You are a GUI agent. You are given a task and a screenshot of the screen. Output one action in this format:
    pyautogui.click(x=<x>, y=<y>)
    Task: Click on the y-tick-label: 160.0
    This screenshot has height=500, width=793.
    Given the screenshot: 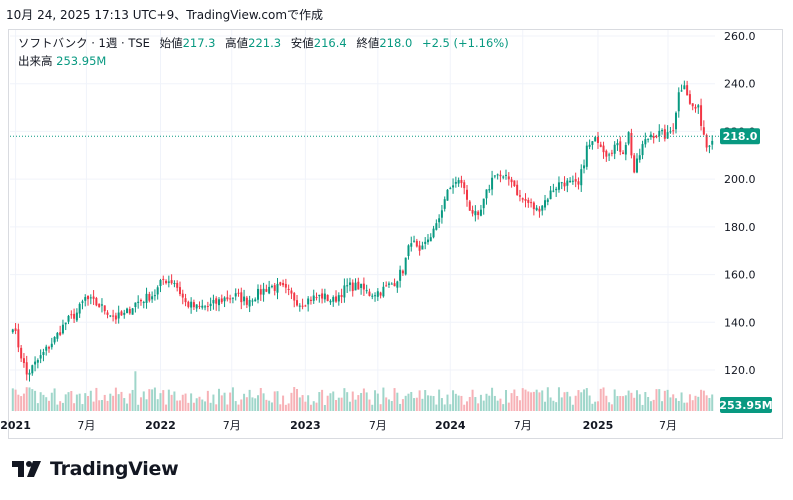 What is the action you would take?
    pyautogui.click(x=740, y=275)
    